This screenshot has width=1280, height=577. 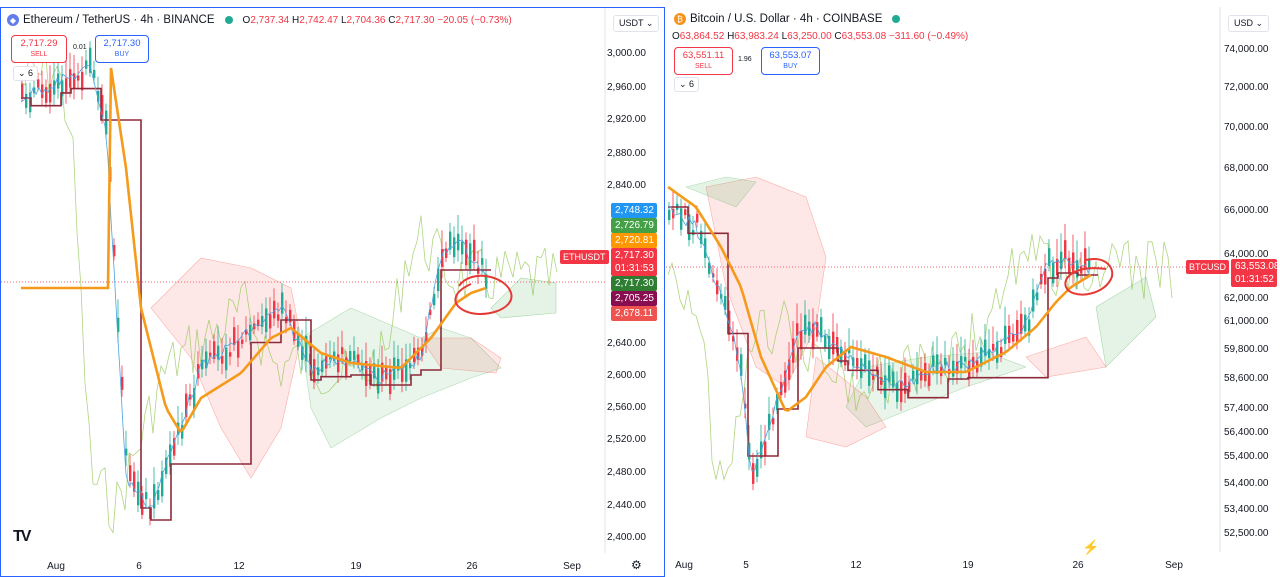 I want to click on ichimoku-cloud, so click(x=1126, y=322).